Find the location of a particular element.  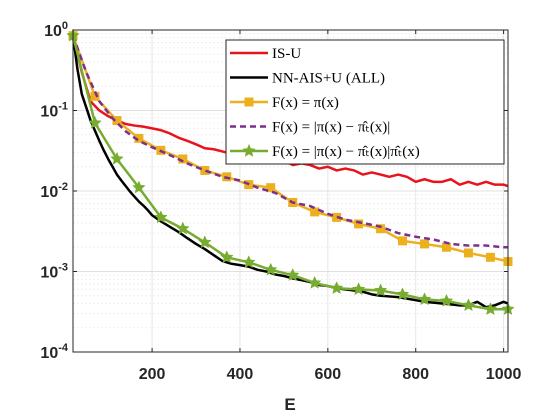

y-tick-label: 10⁻¹ is located at coordinates (54, 111).